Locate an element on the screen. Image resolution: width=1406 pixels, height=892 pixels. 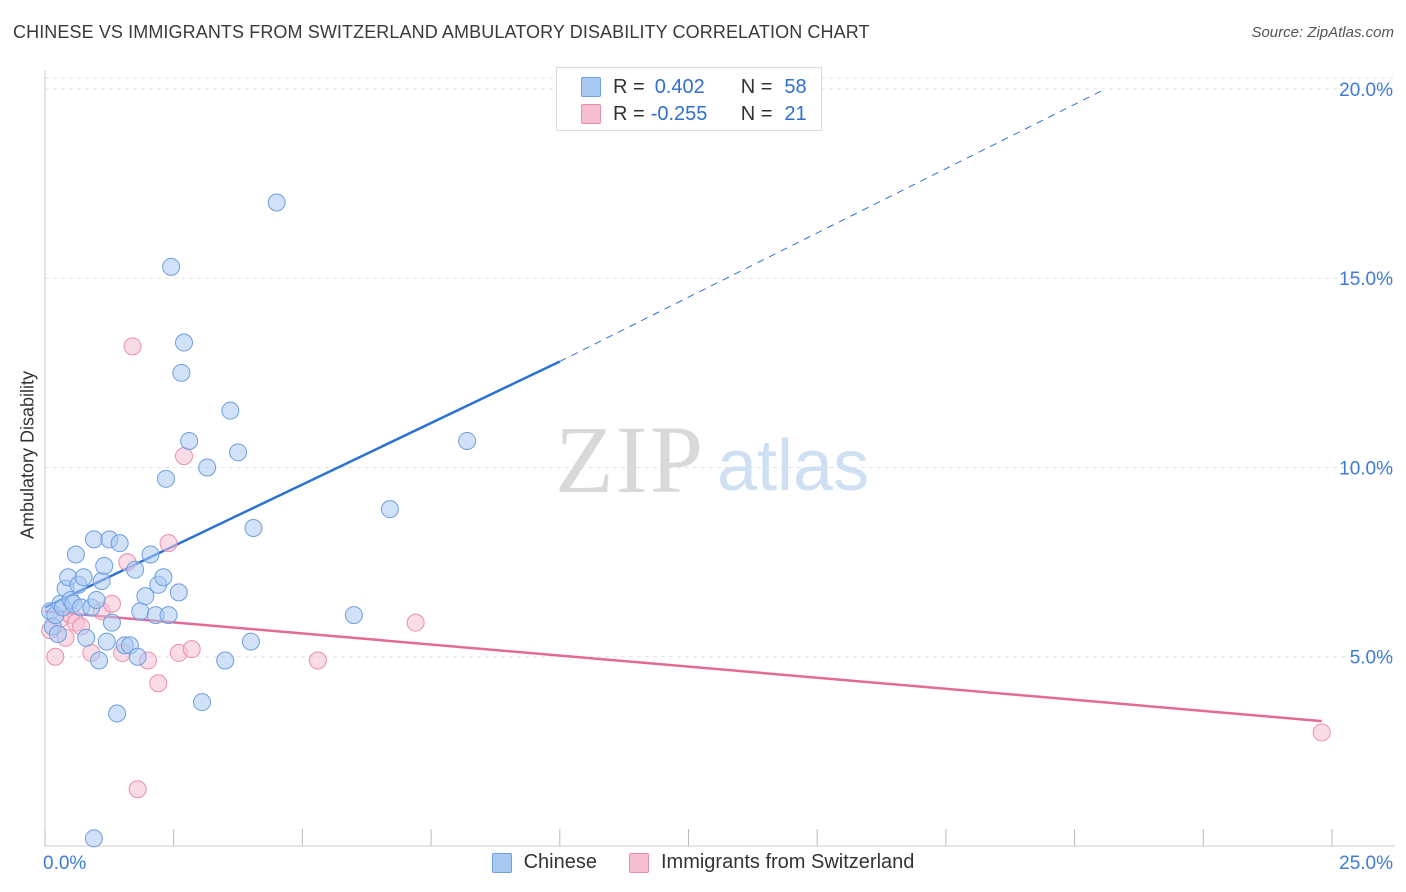
legend-row-chinese: R = 0.402 N = 58 is located at coordinates (694, 87).